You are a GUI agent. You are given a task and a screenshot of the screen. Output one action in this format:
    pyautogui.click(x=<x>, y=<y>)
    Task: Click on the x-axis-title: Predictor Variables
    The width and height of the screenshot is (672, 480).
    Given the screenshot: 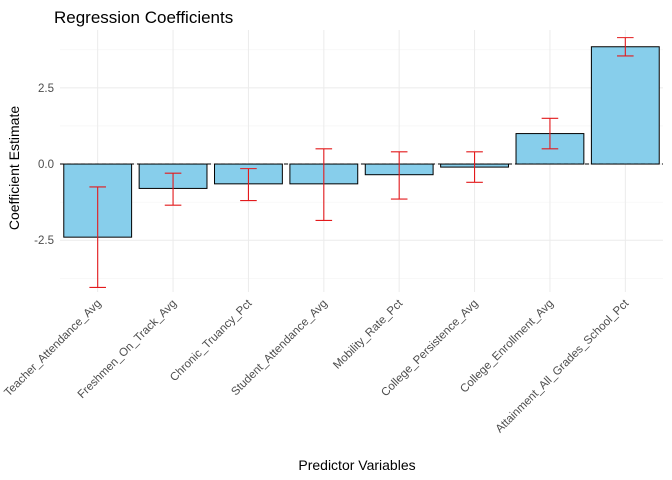 What is the action you would take?
    pyautogui.click(x=356, y=465)
    